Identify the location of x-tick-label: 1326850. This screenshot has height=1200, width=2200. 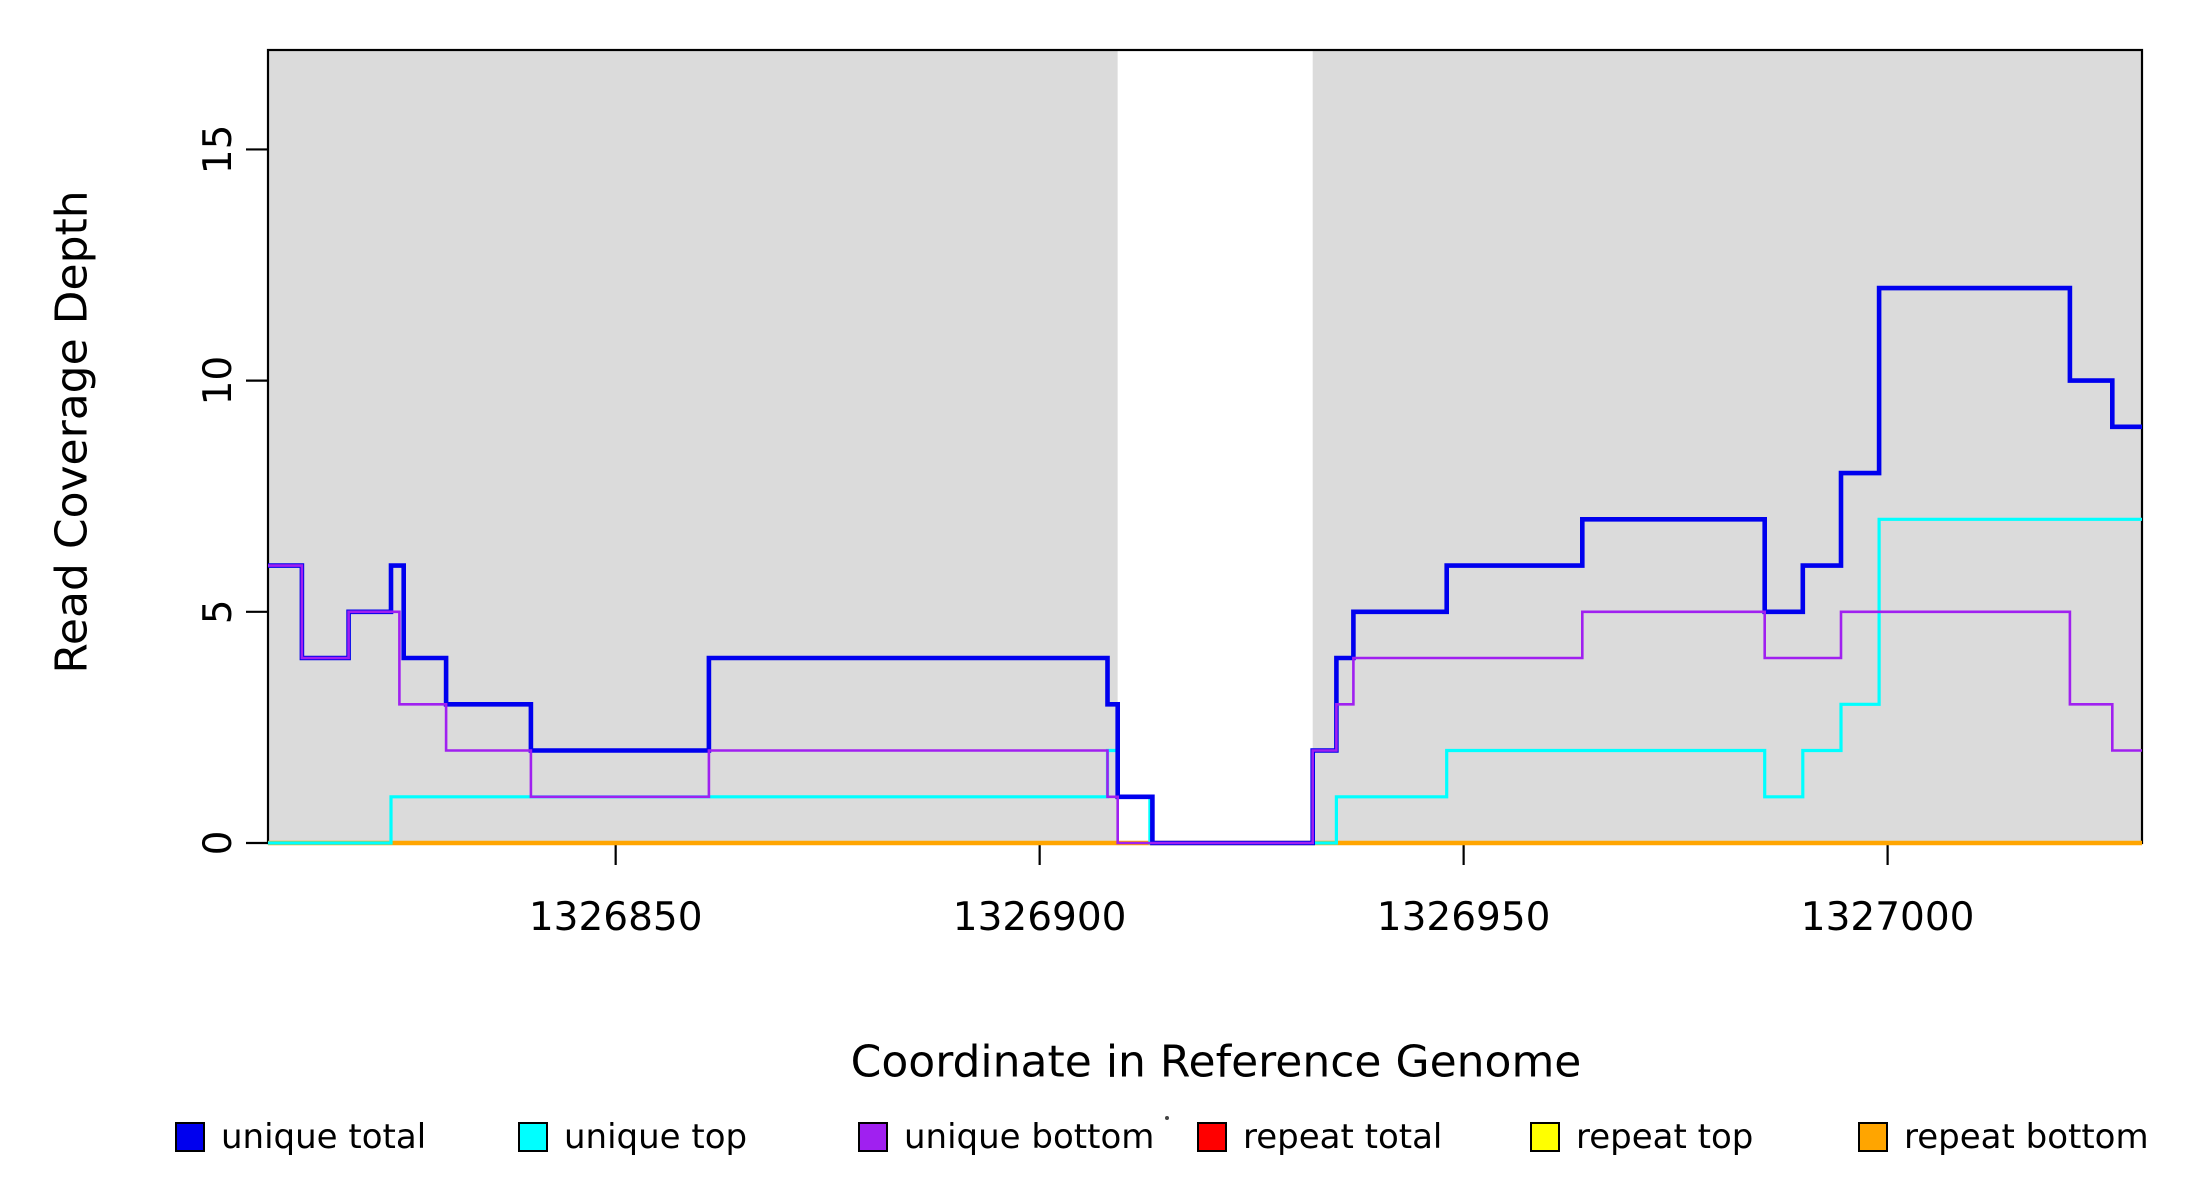
(616, 917).